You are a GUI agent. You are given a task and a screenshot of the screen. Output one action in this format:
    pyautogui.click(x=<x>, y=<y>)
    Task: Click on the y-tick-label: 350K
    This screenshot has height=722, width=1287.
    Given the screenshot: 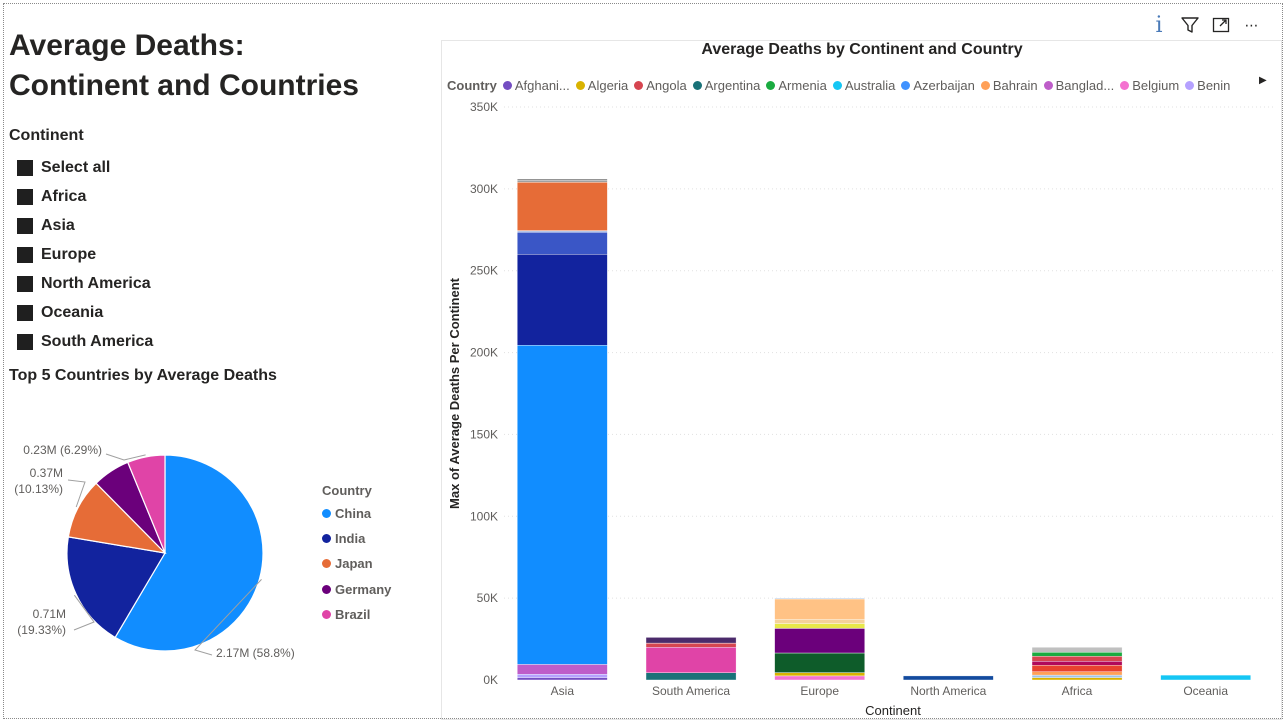 What is the action you would take?
    pyautogui.click(x=484, y=107)
    